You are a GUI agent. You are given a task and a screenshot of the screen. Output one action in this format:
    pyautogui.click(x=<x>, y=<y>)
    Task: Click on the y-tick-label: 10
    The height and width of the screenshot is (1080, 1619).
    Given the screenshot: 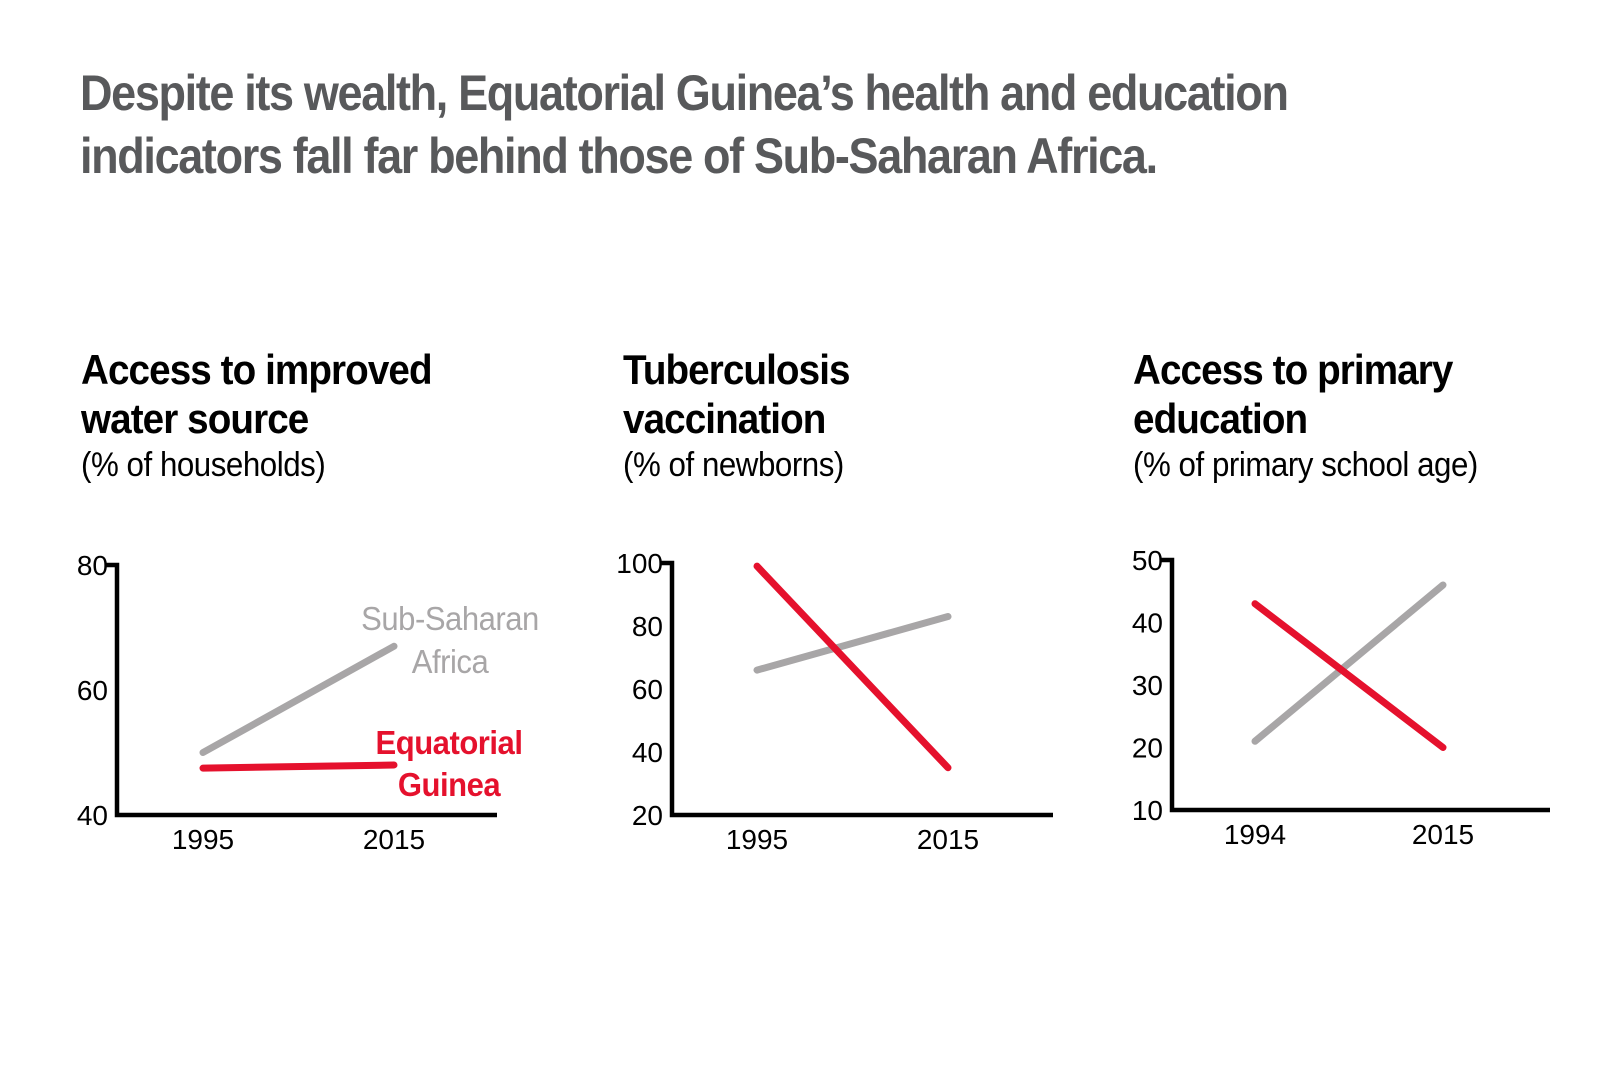 What is the action you would take?
    pyautogui.click(x=1147, y=810)
    